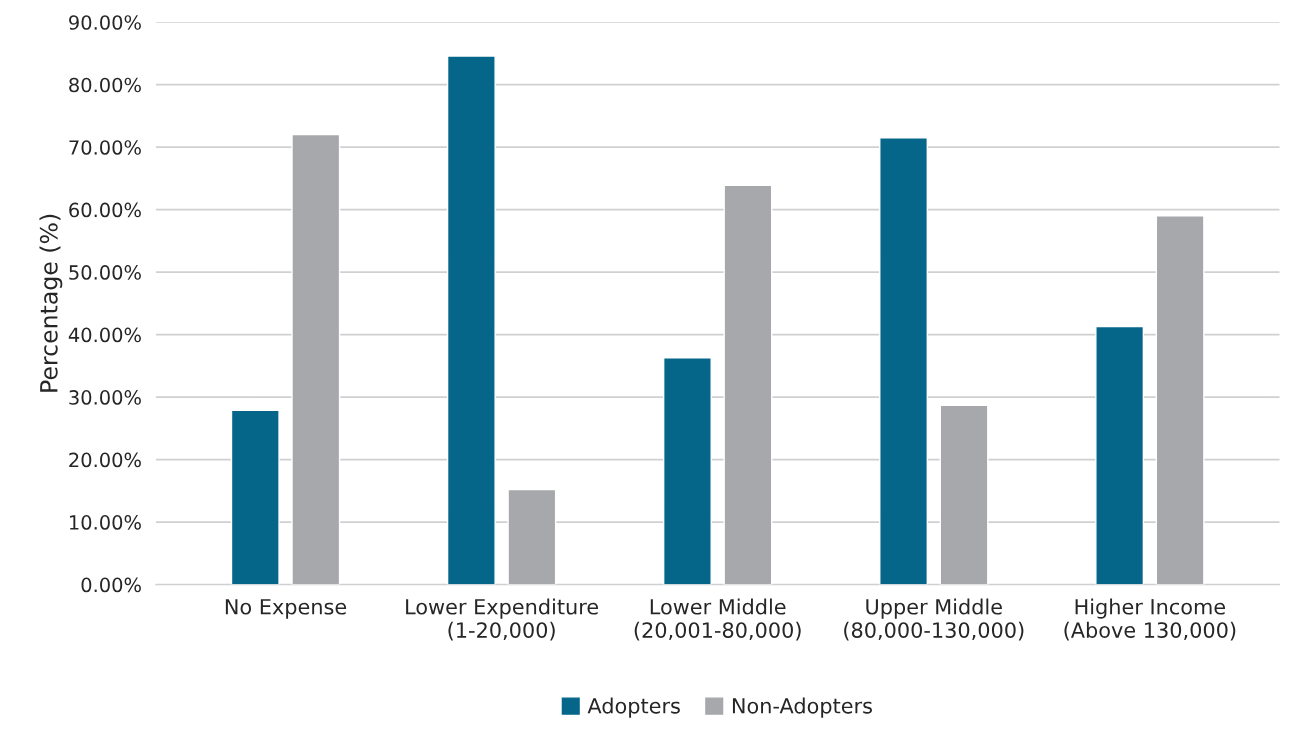 This screenshot has height=740, width=1299. Describe the element at coordinates (105, 522) in the screenshot. I see `y-tick-label: 10.00%` at that location.